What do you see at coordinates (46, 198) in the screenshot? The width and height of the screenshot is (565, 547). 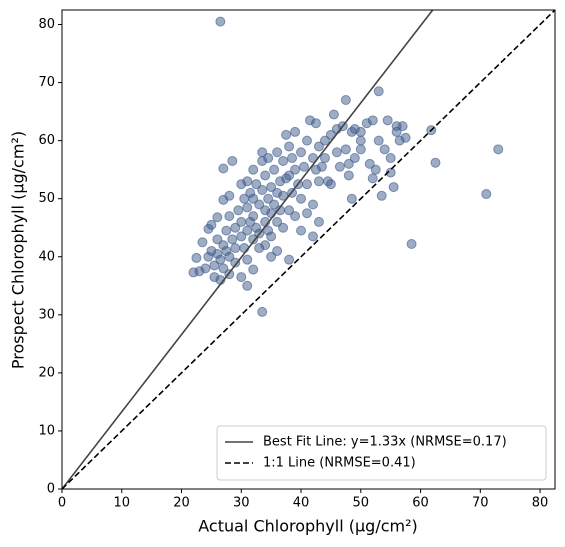 I see `y-tick-label: 50` at bounding box center [46, 198].